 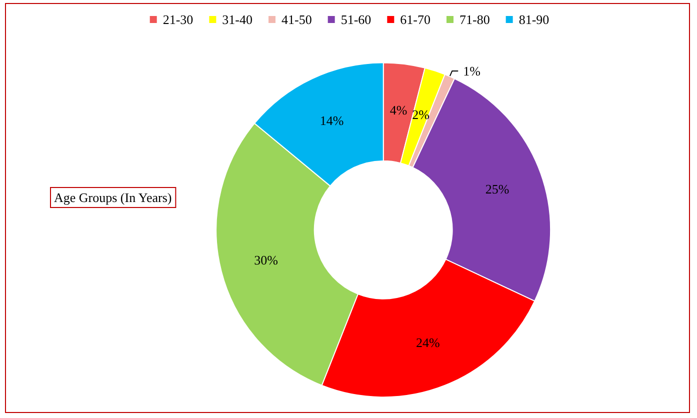 I want to click on legend-label: 41-50, so click(x=297, y=19).